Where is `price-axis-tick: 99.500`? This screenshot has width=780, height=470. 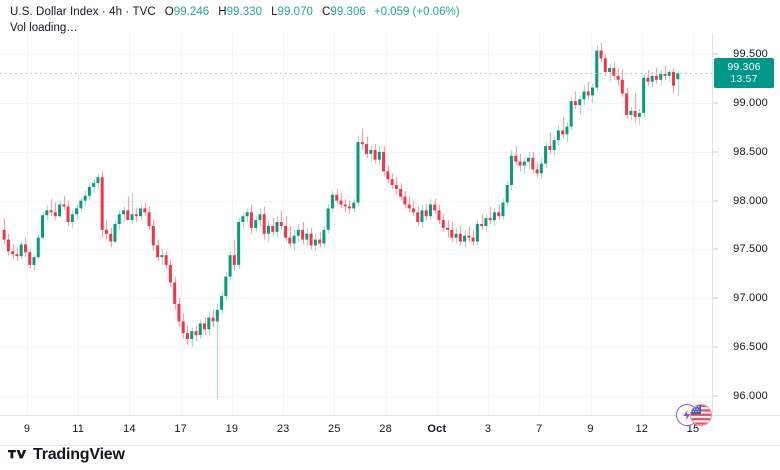 price-axis-tick: 99.500 is located at coordinates (750, 54).